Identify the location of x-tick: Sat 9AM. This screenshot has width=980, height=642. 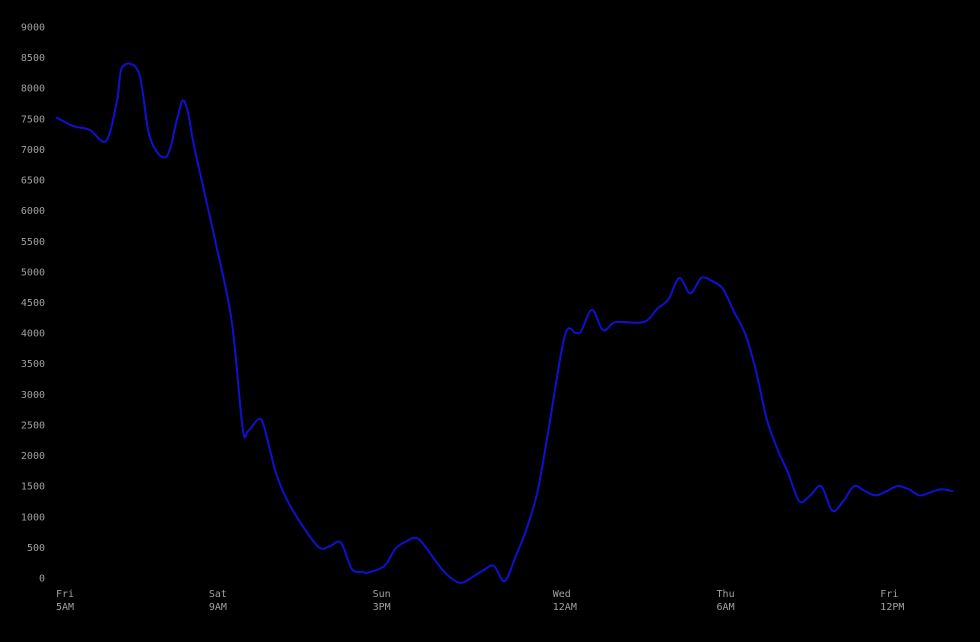
(218, 601).